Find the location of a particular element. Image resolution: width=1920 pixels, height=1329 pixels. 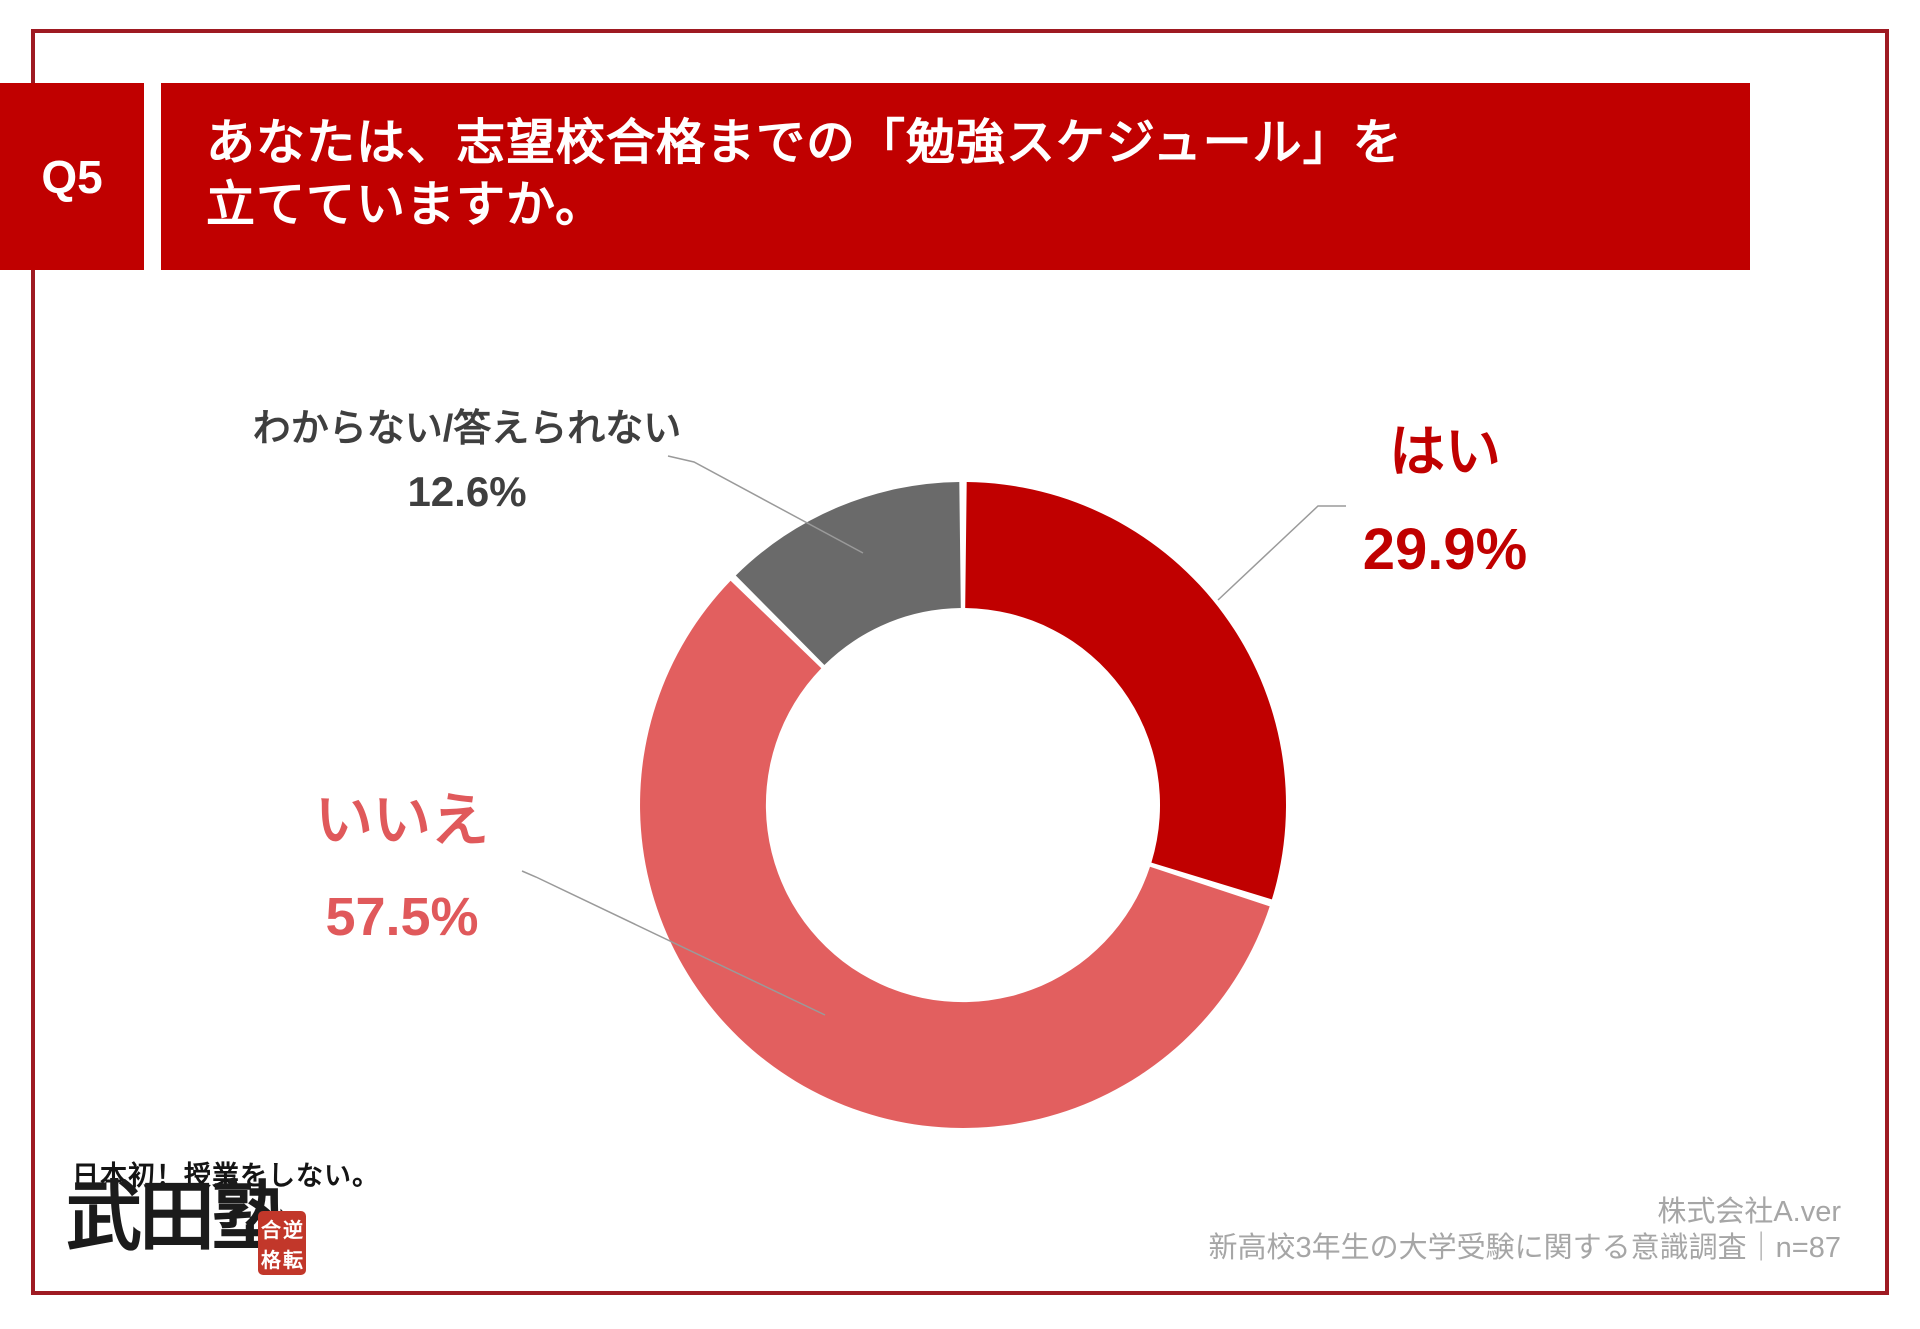

donut-slice-yes is located at coordinates (1126, 691).